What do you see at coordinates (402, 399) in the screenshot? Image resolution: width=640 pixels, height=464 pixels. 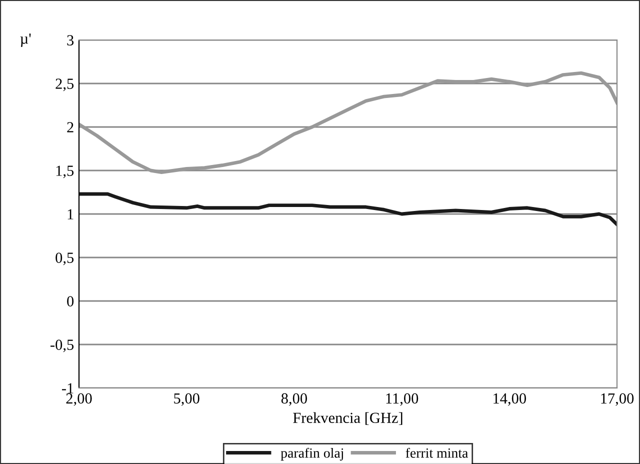 I see `x-tick-label: 11,00` at bounding box center [402, 399].